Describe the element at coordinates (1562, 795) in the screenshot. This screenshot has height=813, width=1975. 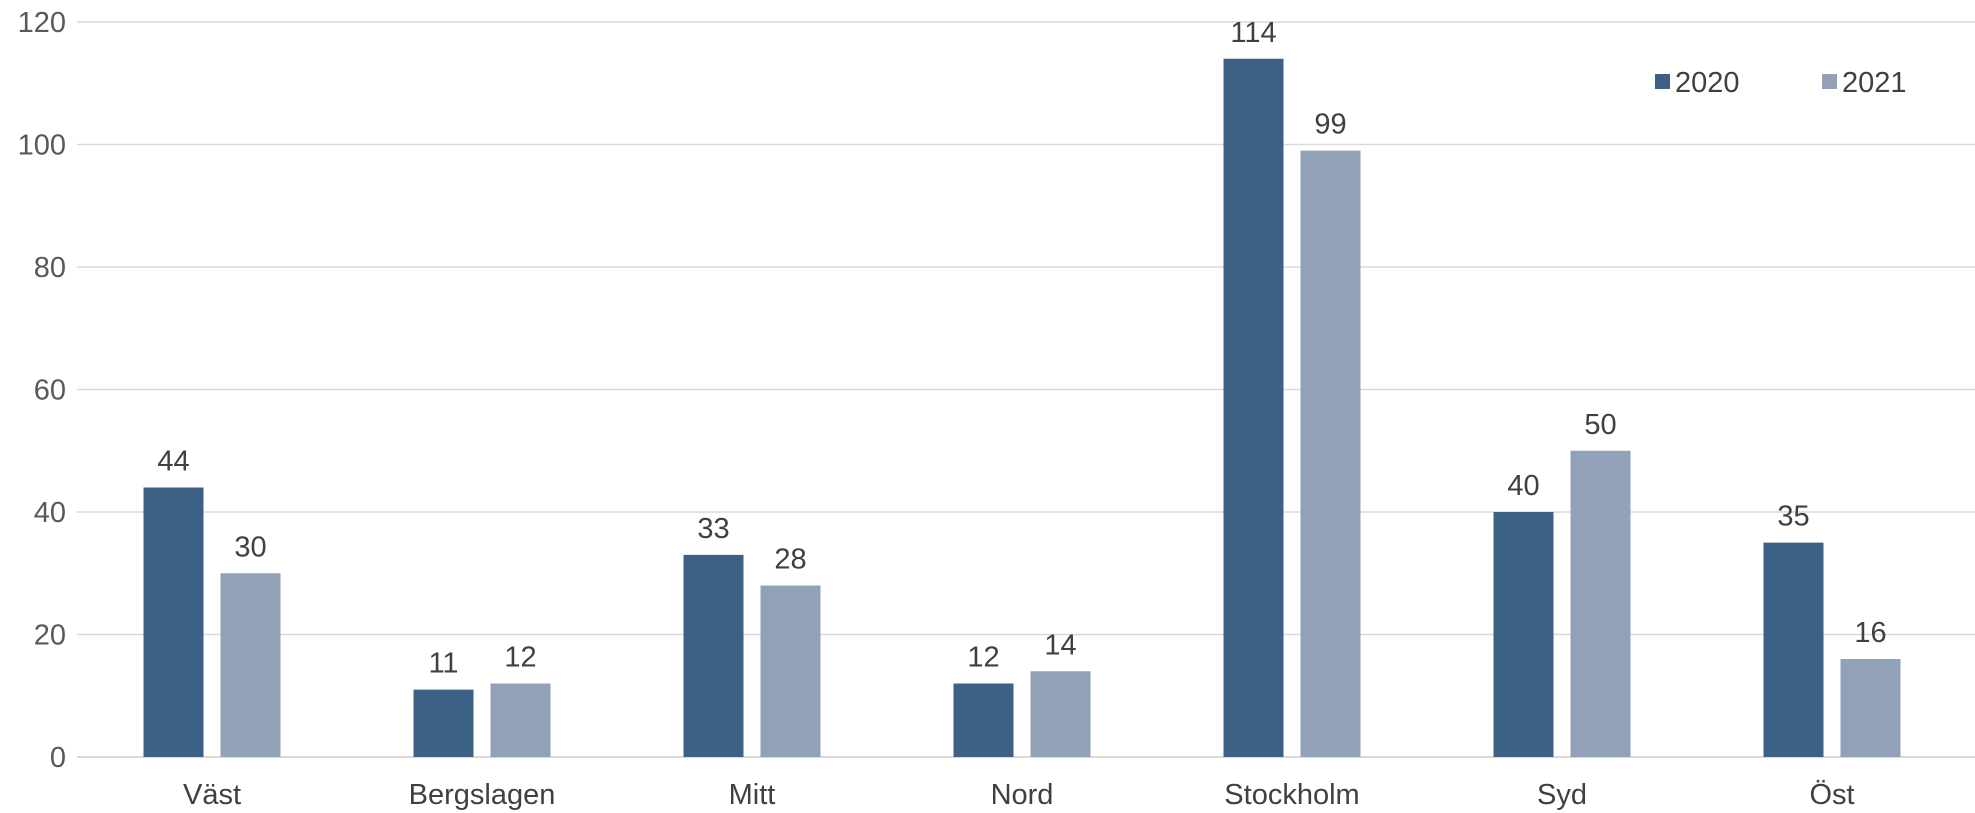
I see `x-tick-label: Syd` at that location.